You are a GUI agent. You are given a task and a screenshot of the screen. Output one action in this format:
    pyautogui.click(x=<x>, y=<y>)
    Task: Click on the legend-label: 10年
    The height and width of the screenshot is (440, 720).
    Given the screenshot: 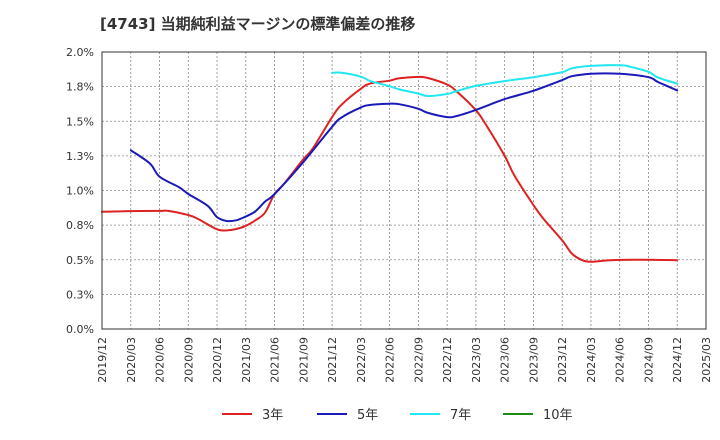 What is the action you would take?
    pyautogui.click(x=558, y=415)
    